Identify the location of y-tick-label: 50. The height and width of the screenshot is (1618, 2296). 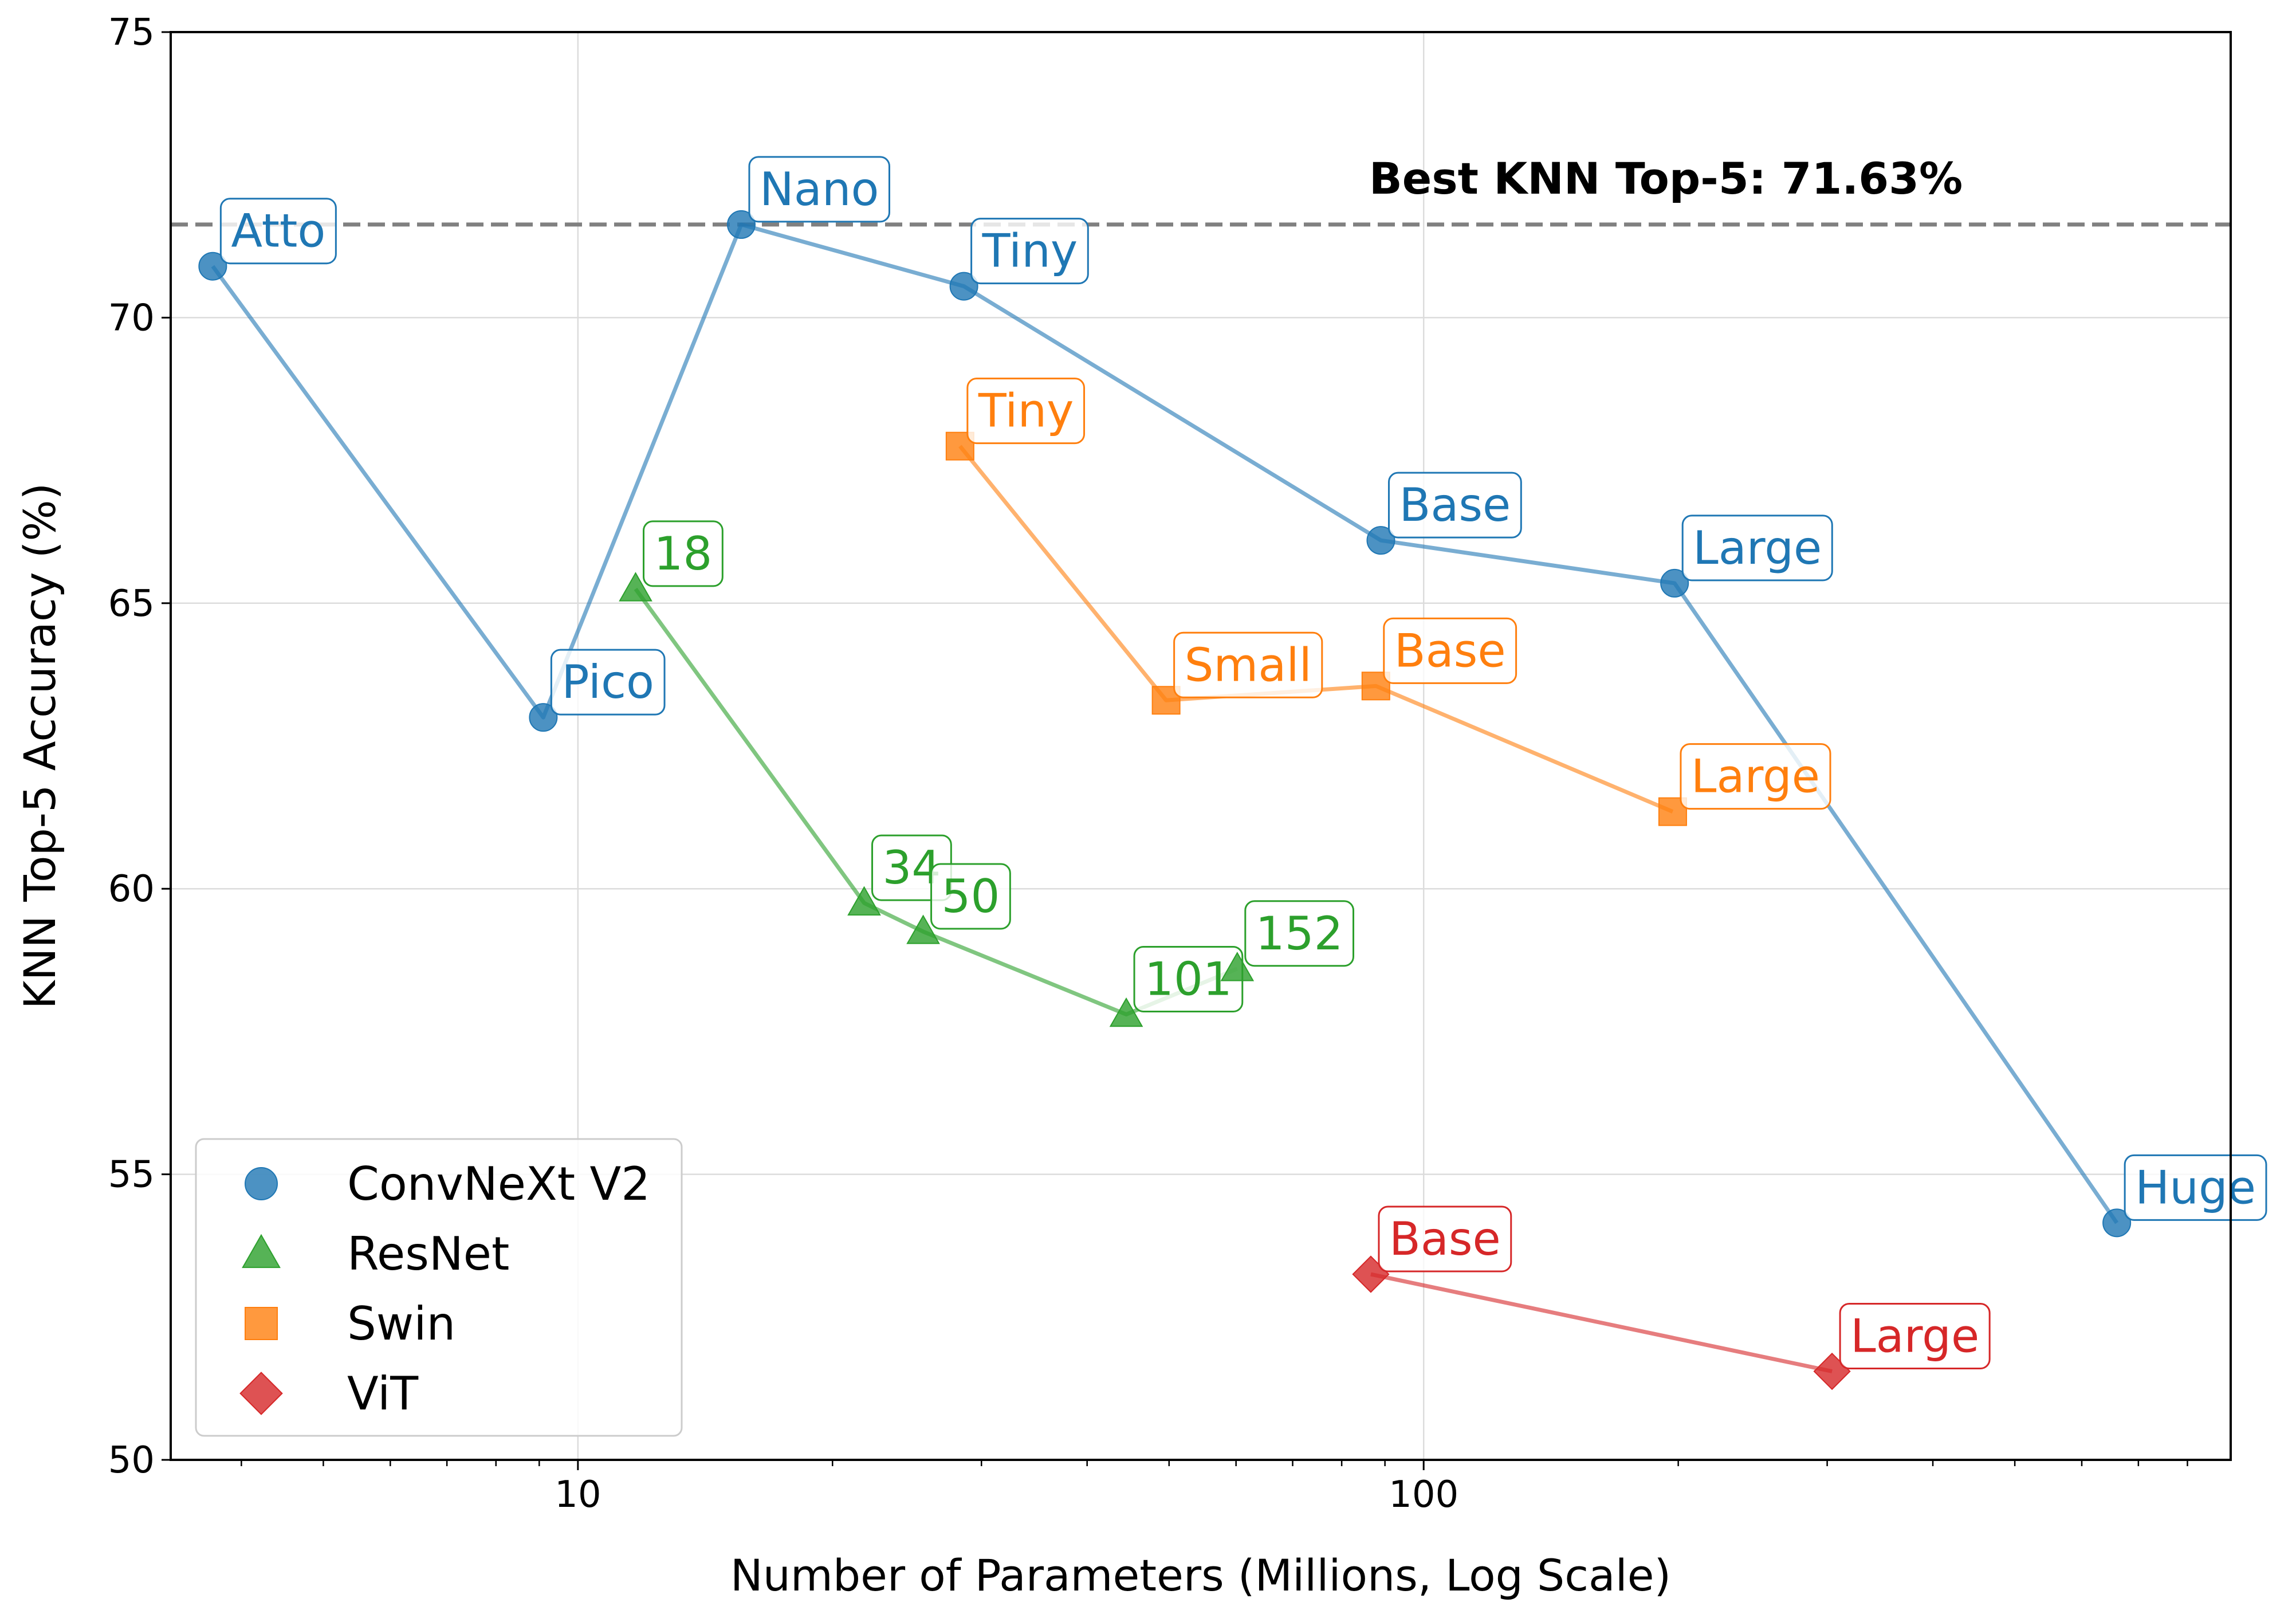
(132, 1460).